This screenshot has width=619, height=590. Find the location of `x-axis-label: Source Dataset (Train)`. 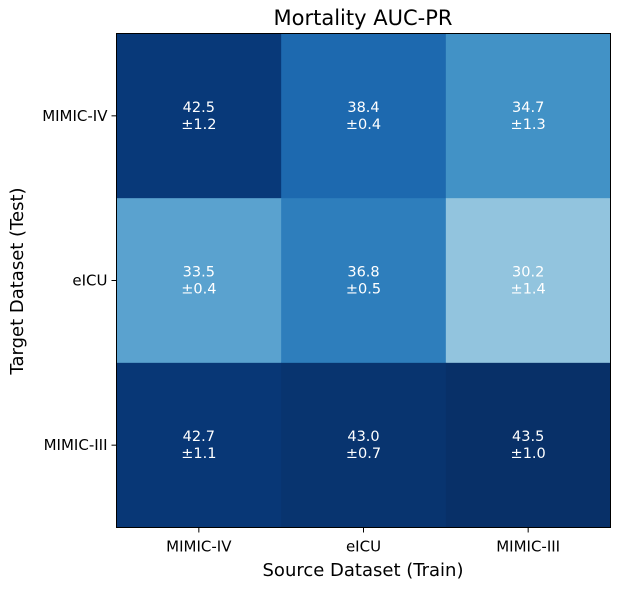

x-axis-label: Source Dataset (Train) is located at coordinates (363, 570).